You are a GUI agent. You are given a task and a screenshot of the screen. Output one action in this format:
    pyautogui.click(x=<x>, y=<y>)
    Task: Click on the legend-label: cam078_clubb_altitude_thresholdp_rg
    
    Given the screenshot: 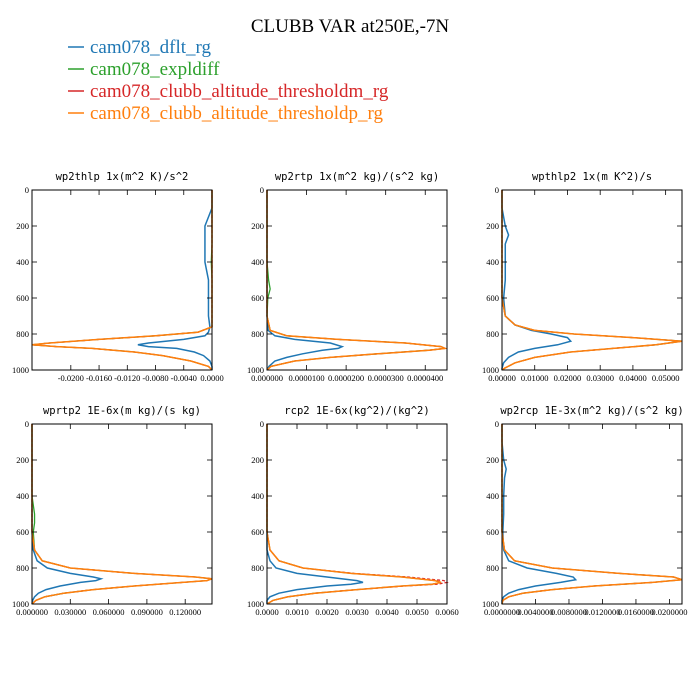 What is the action you would take?
    pyautogui.click(x=237, y=113)
    